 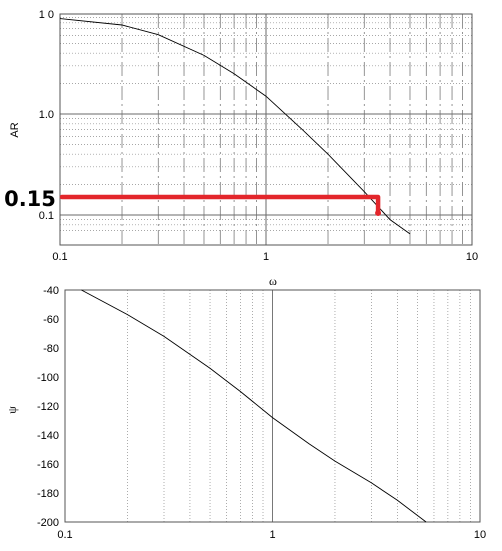 I want to click on phase-x-axis-label: ω, so click(x=273, y=281).